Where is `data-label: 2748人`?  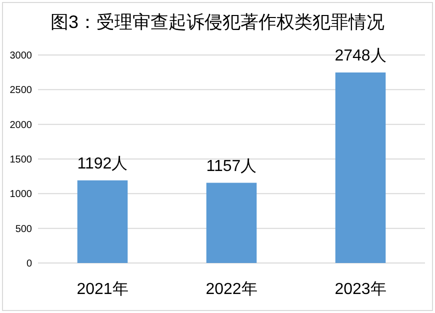 data-label: 2748人 is located at coordinates (360, 55).